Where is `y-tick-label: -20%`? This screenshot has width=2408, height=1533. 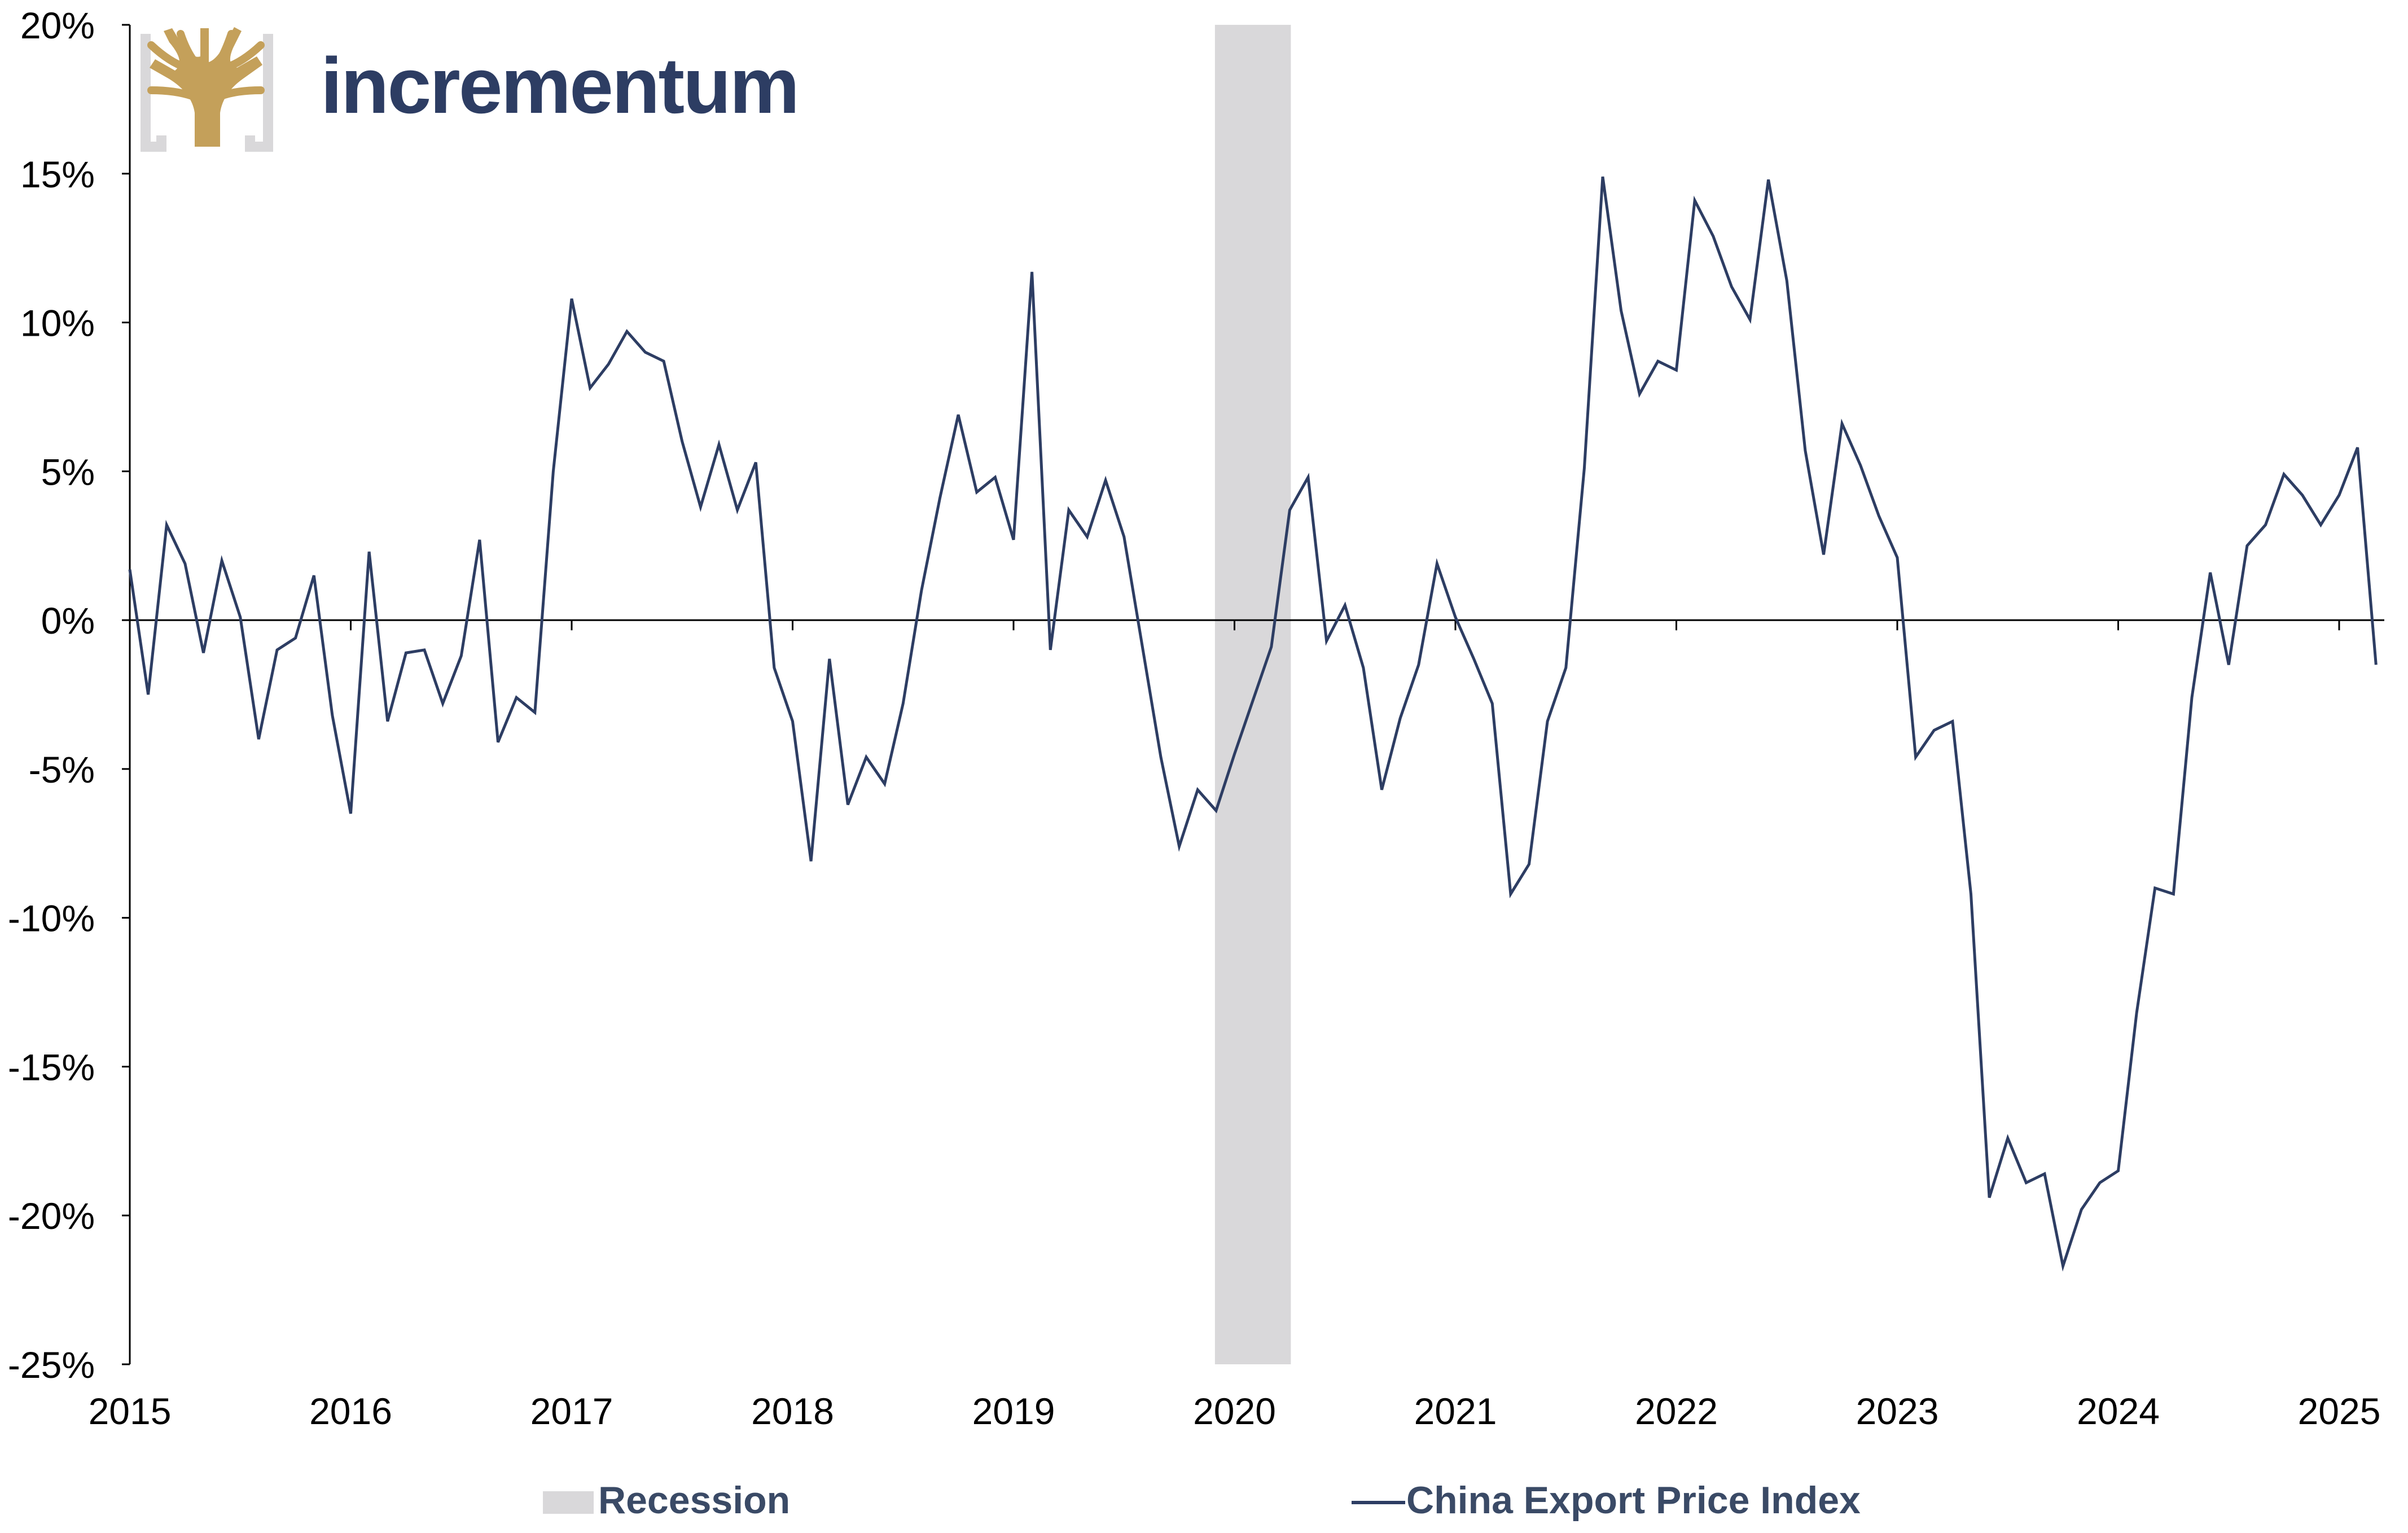 y-tick-label: -20% is located at coordinates (52, 1216).